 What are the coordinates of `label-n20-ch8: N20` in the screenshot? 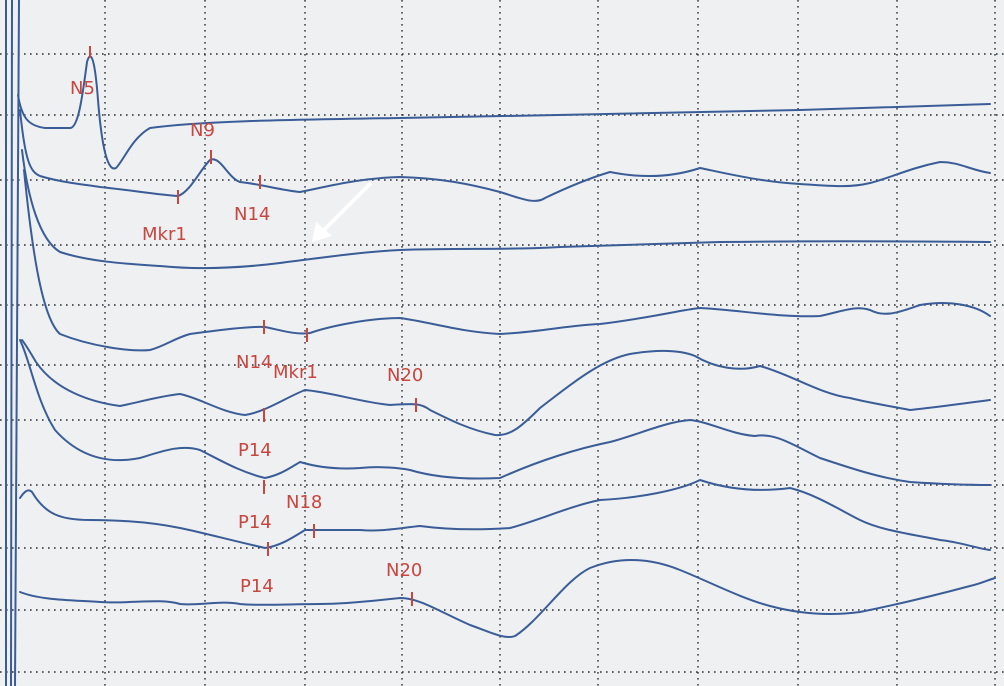 It's located at (404, 570).